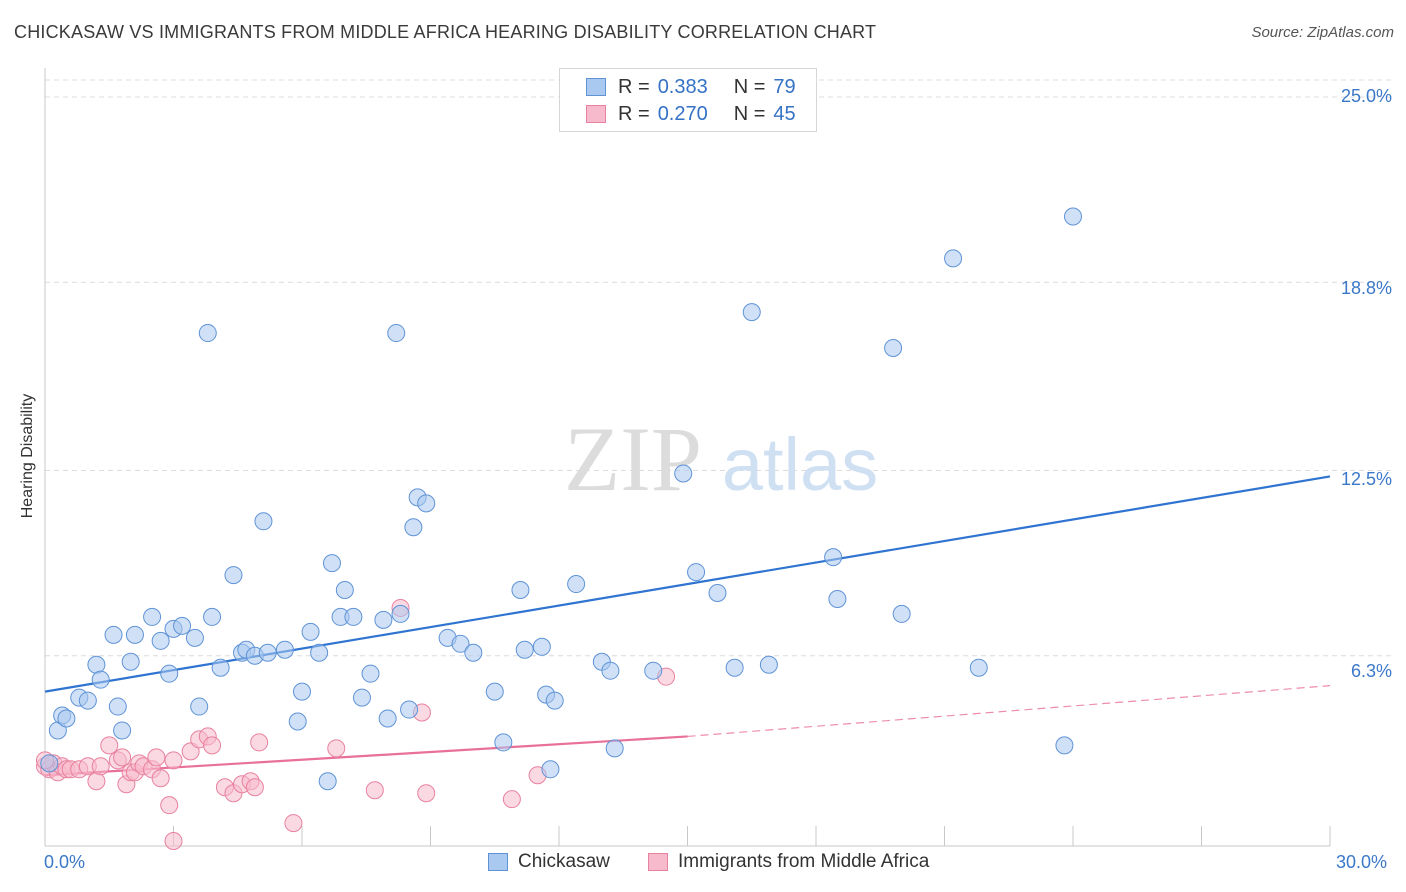 Image resolution: width=1406 pixels, height=892 pixels. I want to click on series-legend-label: Chickasaw, so click(564, 861).